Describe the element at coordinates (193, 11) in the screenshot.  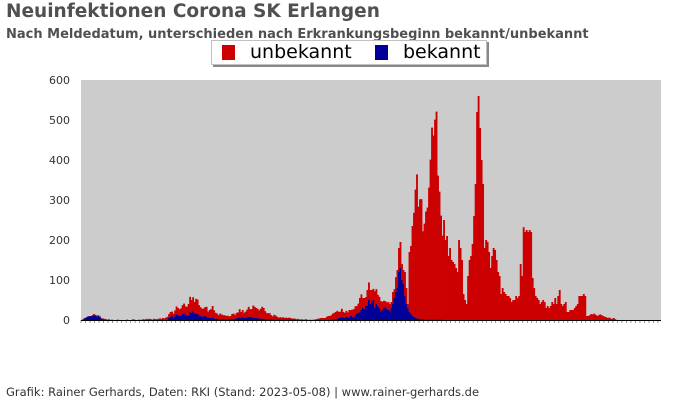
I see `chart-title: Neuinfektionen Corona SK Erlangen` at that location.